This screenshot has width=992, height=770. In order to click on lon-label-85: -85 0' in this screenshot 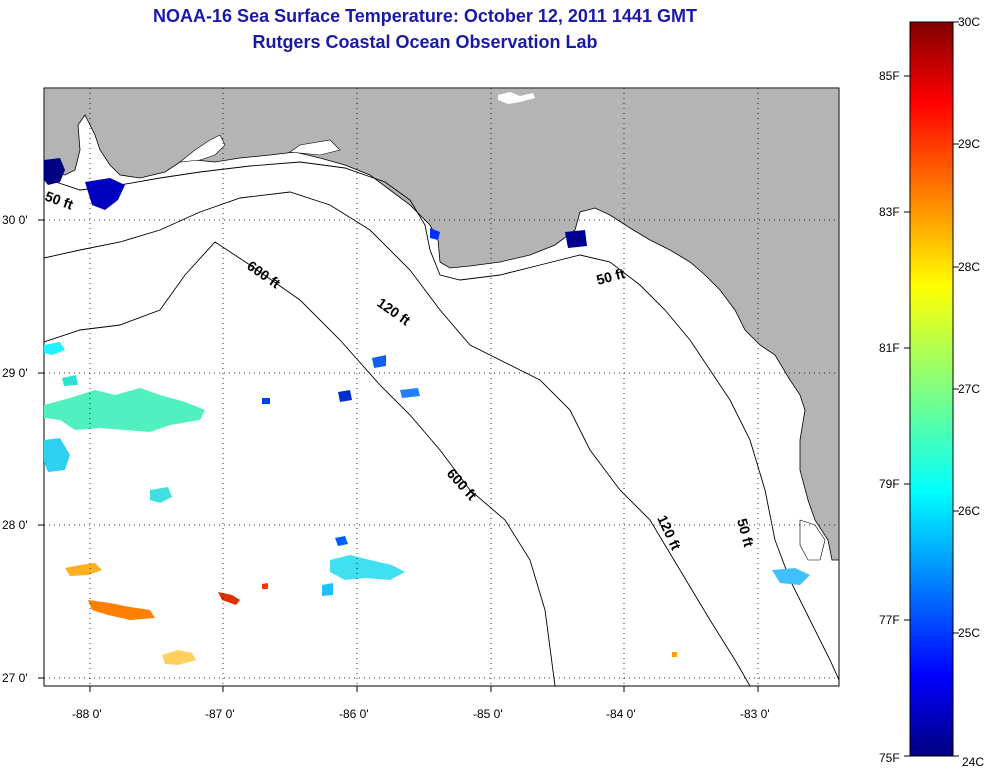, I will do `click(488, 714)`.